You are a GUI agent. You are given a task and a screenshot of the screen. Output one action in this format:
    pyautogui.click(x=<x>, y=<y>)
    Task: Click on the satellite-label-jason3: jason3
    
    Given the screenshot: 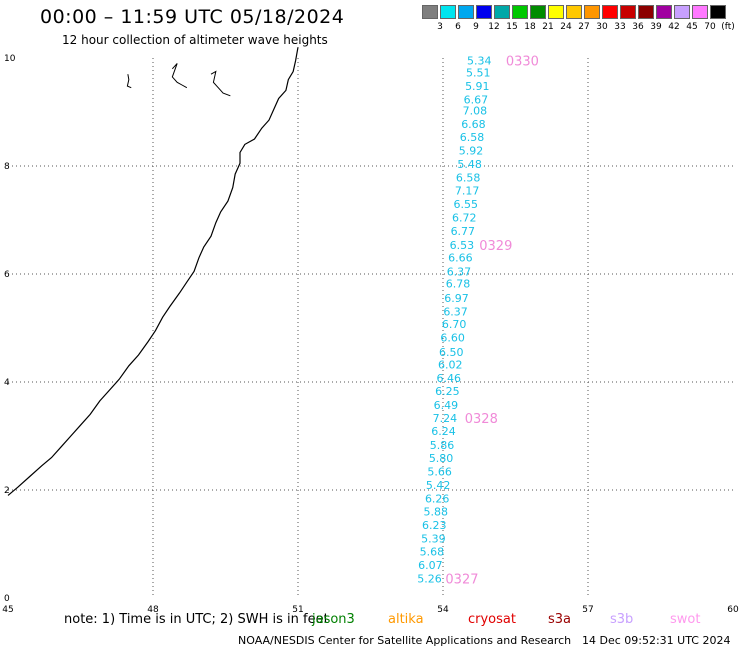 What is the action you would take?
    pyautogui.click(x=333, y=619)
    